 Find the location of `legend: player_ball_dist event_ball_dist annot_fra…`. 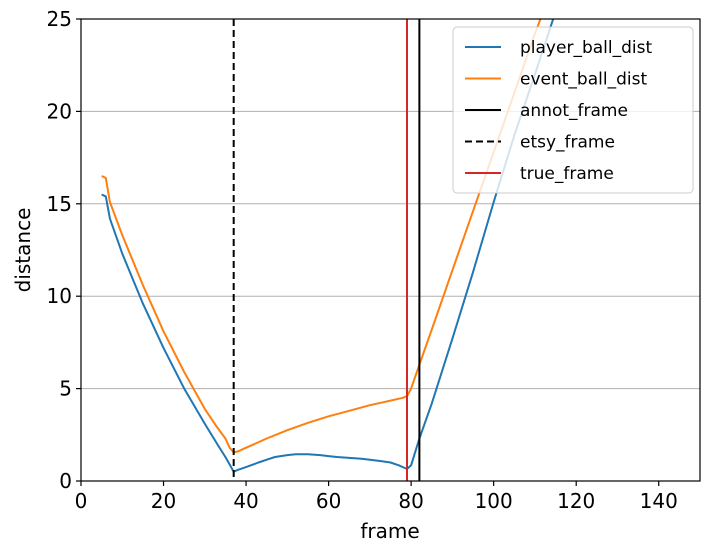

legend: player_ball_dist event_ball_dist annot_fra… is located at coordinates (573, 110).